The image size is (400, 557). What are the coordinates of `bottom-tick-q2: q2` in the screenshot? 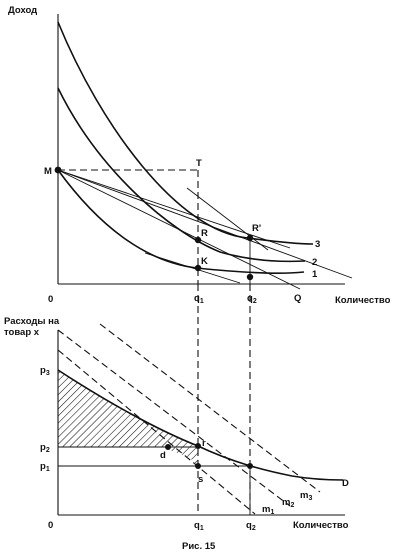 It's located at (251, 526).